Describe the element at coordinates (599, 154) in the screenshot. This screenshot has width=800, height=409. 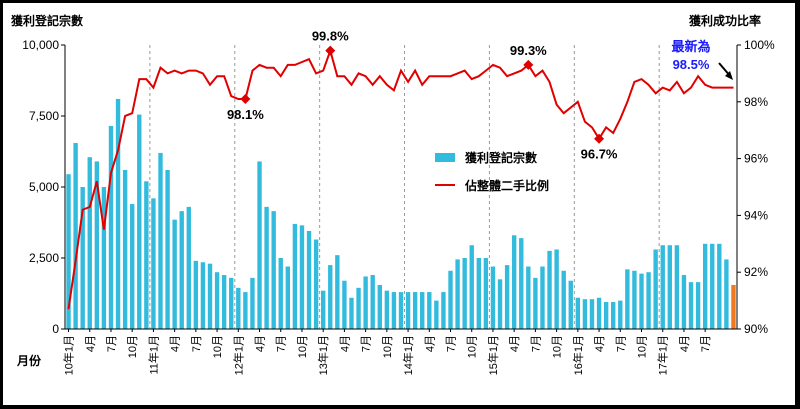
I see `annotation-label: 96.7%` at that location.